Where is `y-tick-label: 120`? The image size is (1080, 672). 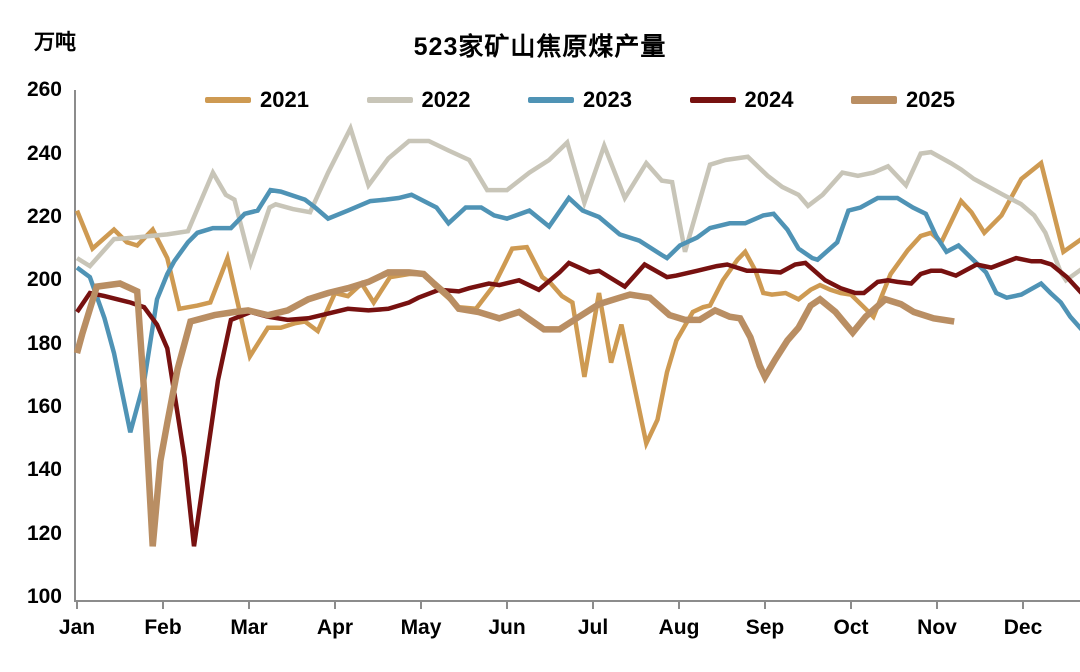
y-tick-label: 120 is located at coordinates (44, 533).